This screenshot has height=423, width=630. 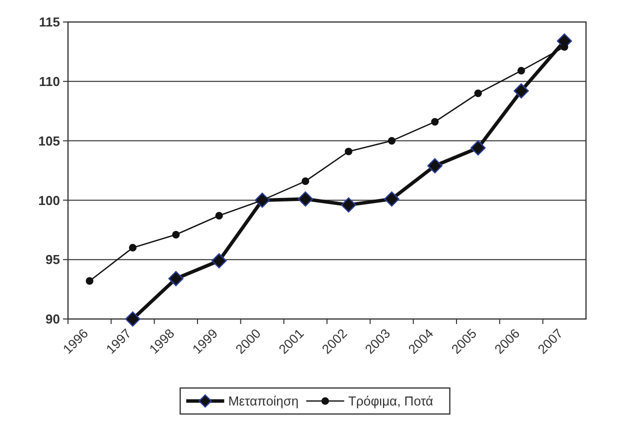 I want to click on y-tick-label: 105, so click(x=49, y=140).